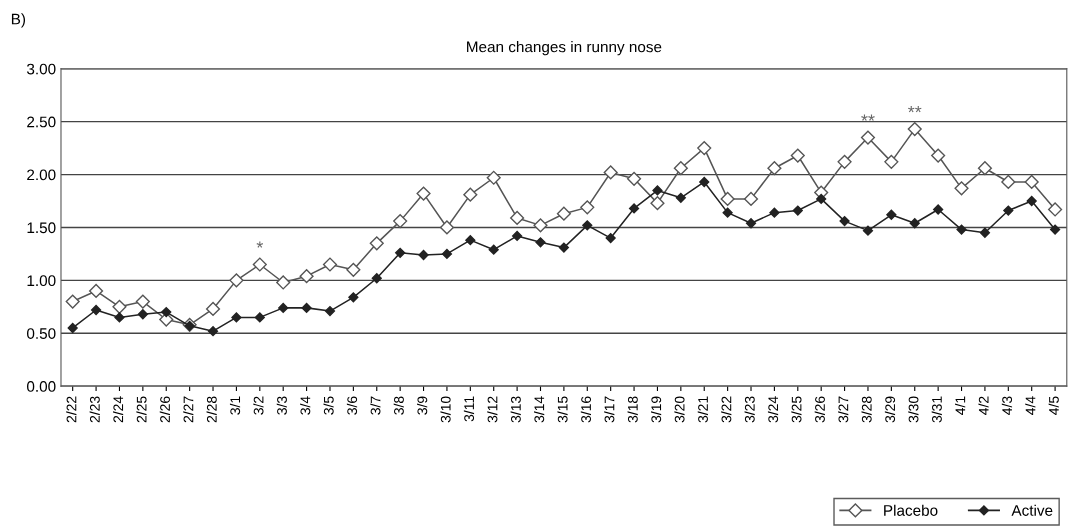  What do you see at coordinates (586, 409) in the screenshot?
I see `x-tick-label: 3/16` at bounding box center [586, 409].